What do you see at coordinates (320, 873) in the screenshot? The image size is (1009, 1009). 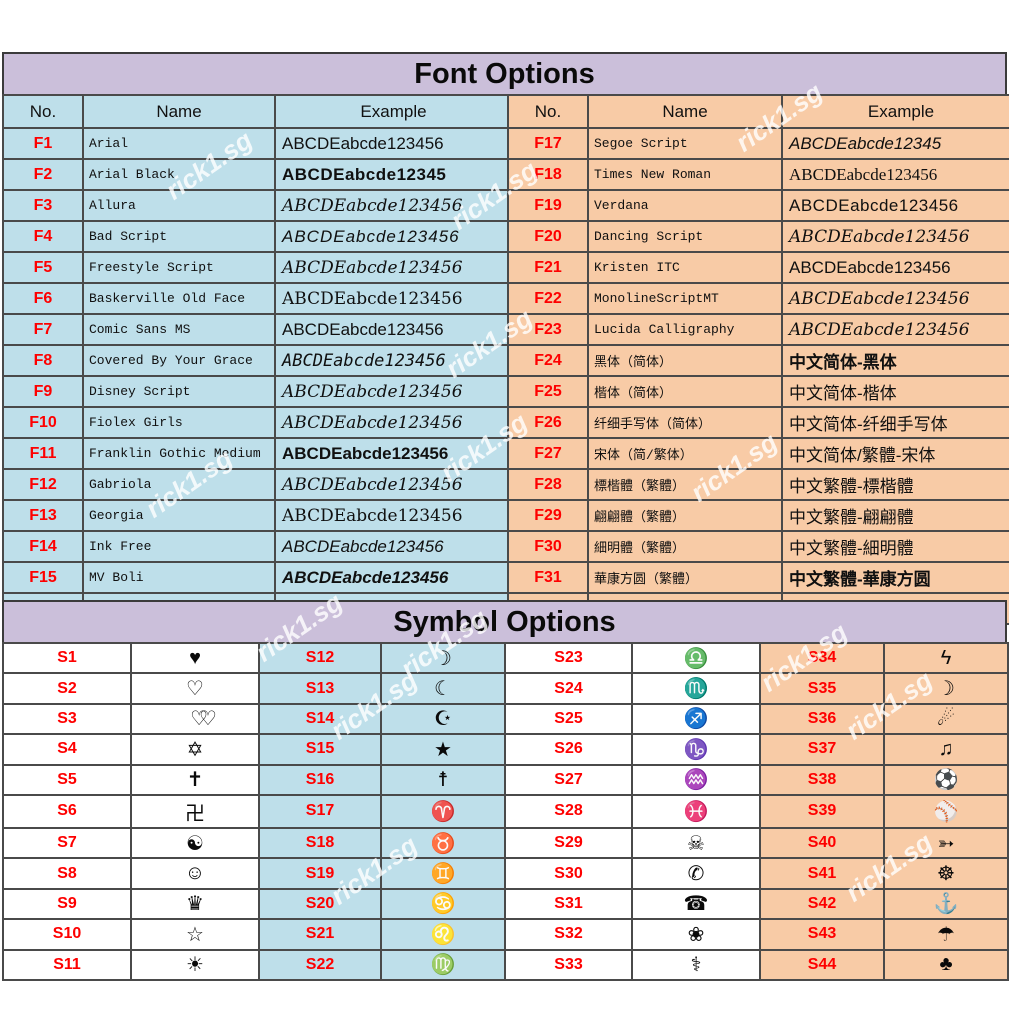 I see `symbol-no: S19` at bounding box center [320, 873].